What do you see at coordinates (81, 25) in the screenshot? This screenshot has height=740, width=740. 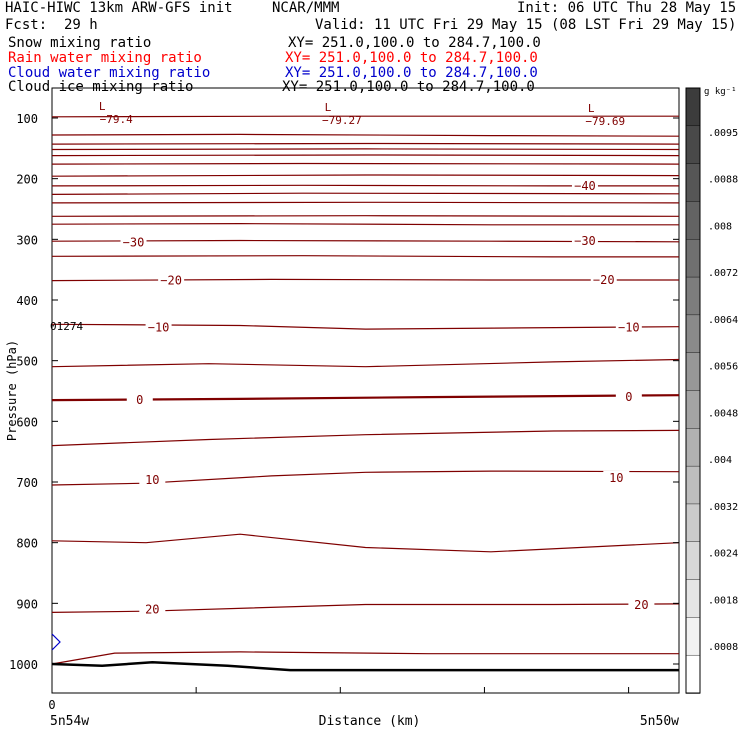 I see `forecast-hour: 29 h` at bounding box center [81, 25].